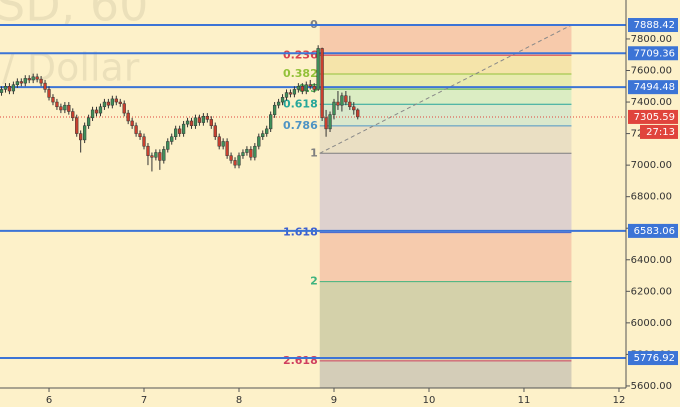 The height and width of the screenshot is (407, 680). I want to click on y-tick-label: 6000.00, so click(651, 323).